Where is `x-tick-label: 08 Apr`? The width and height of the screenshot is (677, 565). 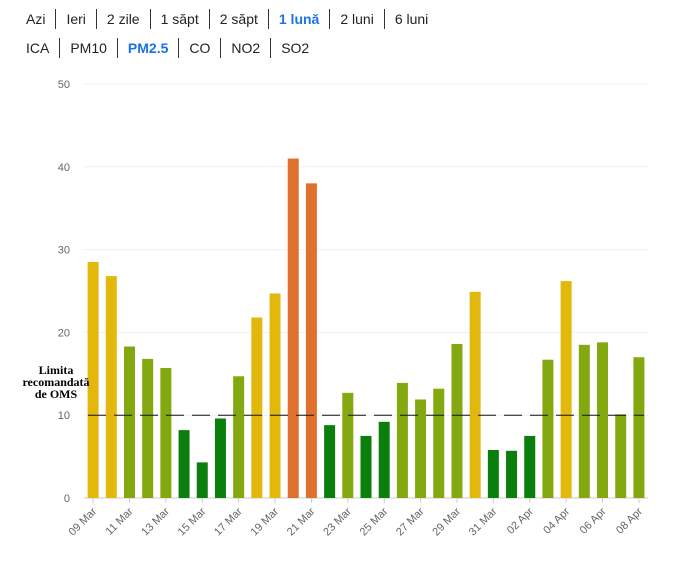 x-tick-label: 08 Apr is located at coordinates (629, 520).